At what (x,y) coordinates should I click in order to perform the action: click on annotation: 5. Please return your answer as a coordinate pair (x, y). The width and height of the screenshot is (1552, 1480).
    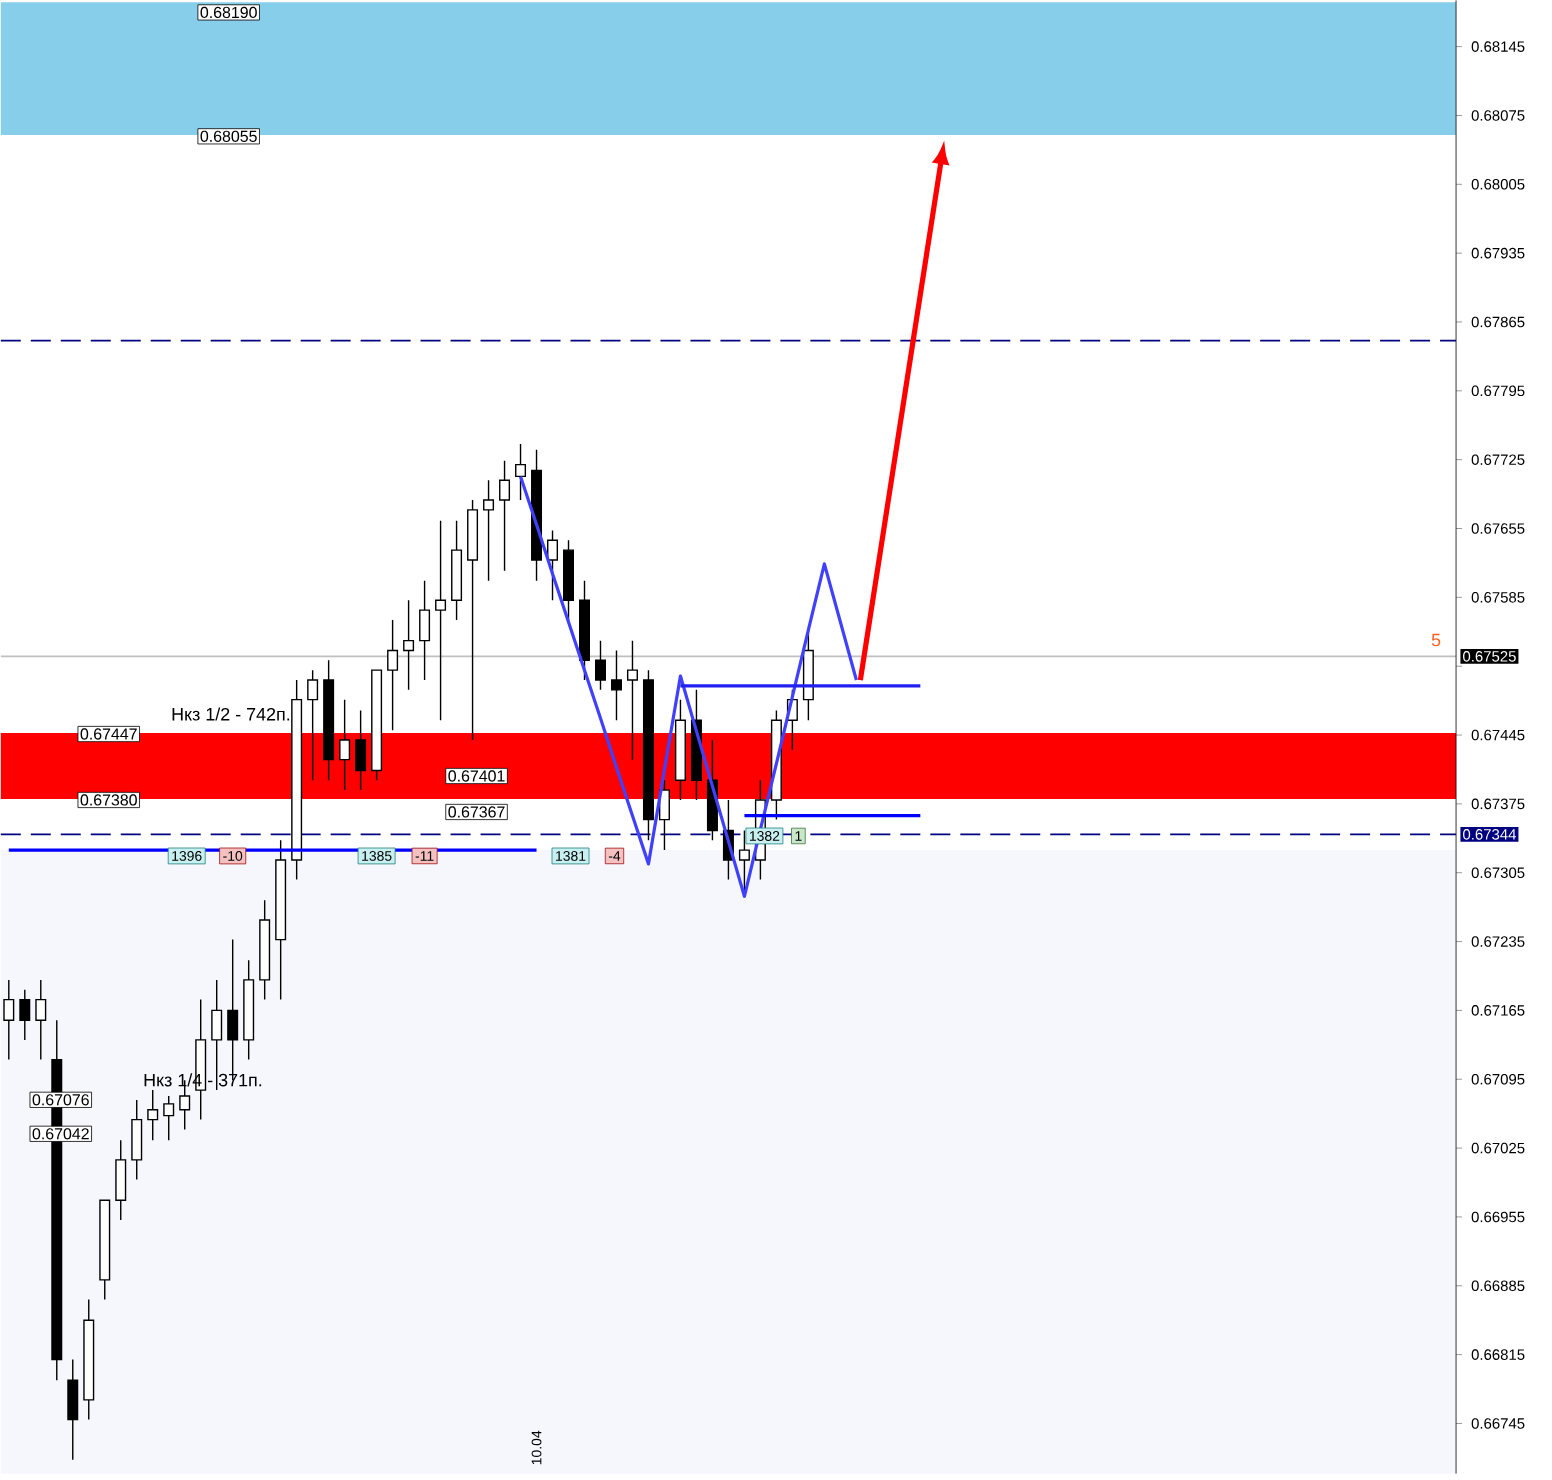
    Looking at the image, I should click on (1436, 640).